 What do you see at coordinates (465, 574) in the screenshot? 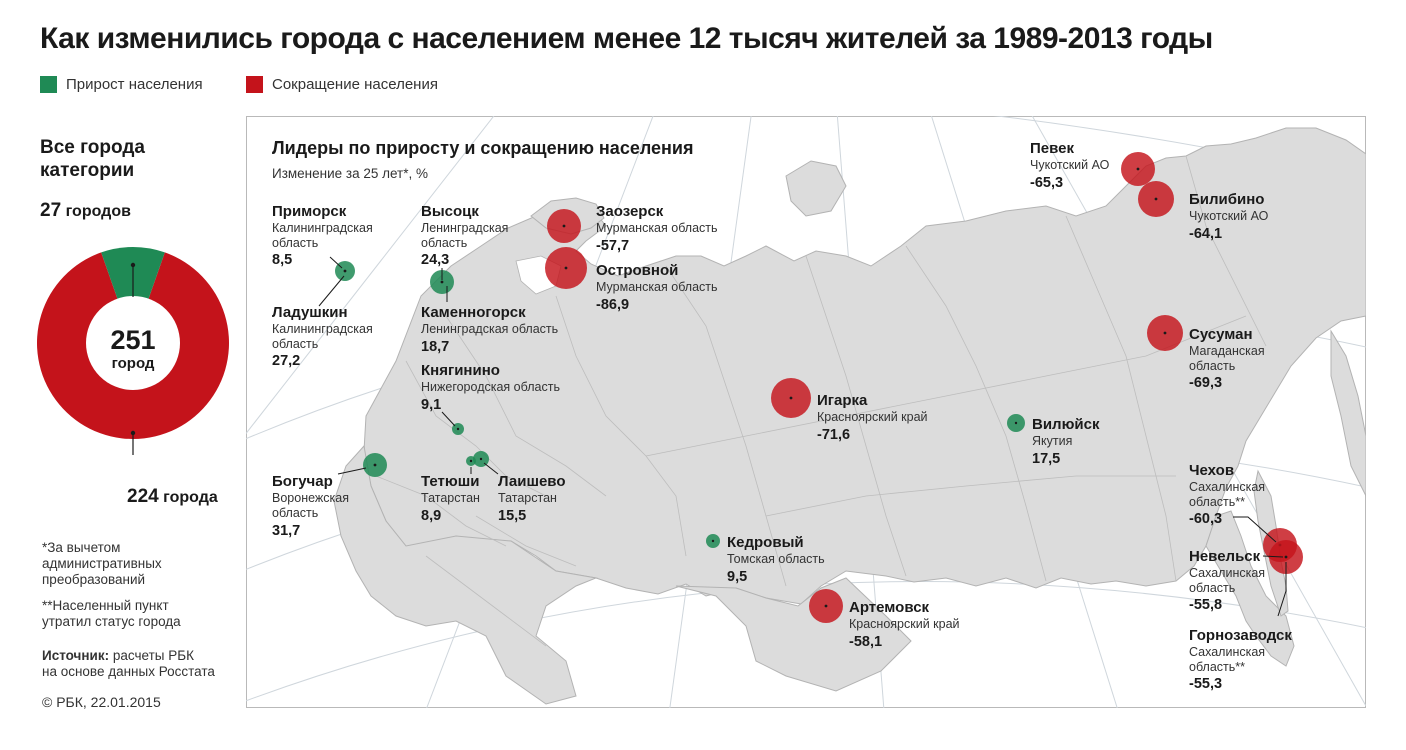
I see `european-west` at bounding box center [465, 574].